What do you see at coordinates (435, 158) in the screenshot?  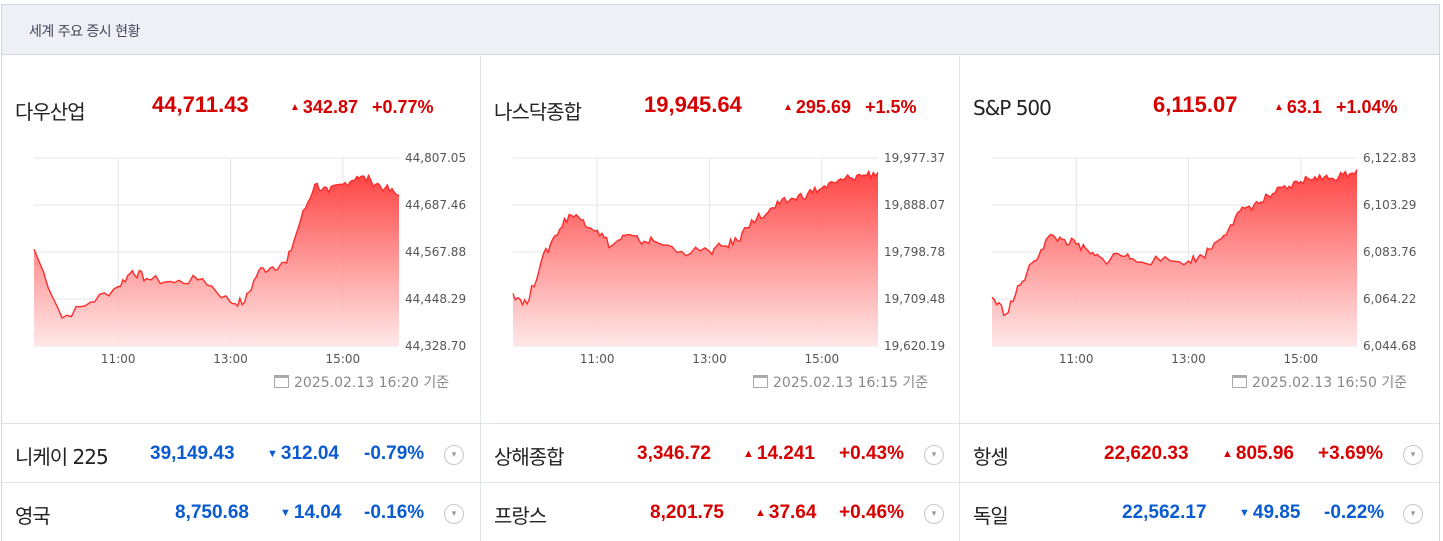 I see `y-tick-label: 44,807.05` at bounding box center [435, 158].